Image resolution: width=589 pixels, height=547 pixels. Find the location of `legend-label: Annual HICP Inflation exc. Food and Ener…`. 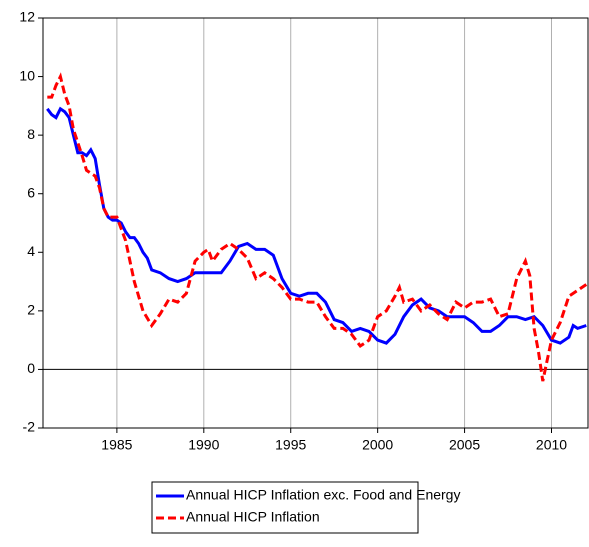

legend-label: Annual HICP Inflation exc. Food and Ener… is located at coordinates (323, 495).